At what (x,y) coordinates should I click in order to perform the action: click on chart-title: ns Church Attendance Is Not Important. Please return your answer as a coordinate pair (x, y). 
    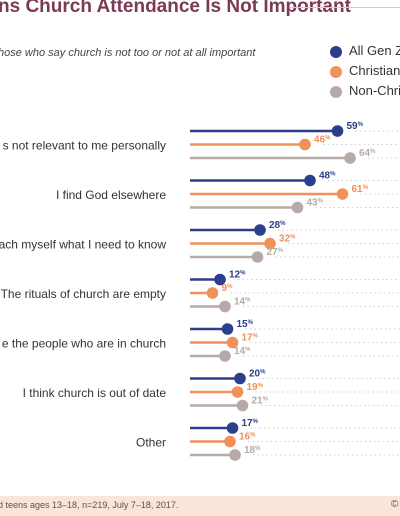
    Looking at the image, I should click on (175, 8).